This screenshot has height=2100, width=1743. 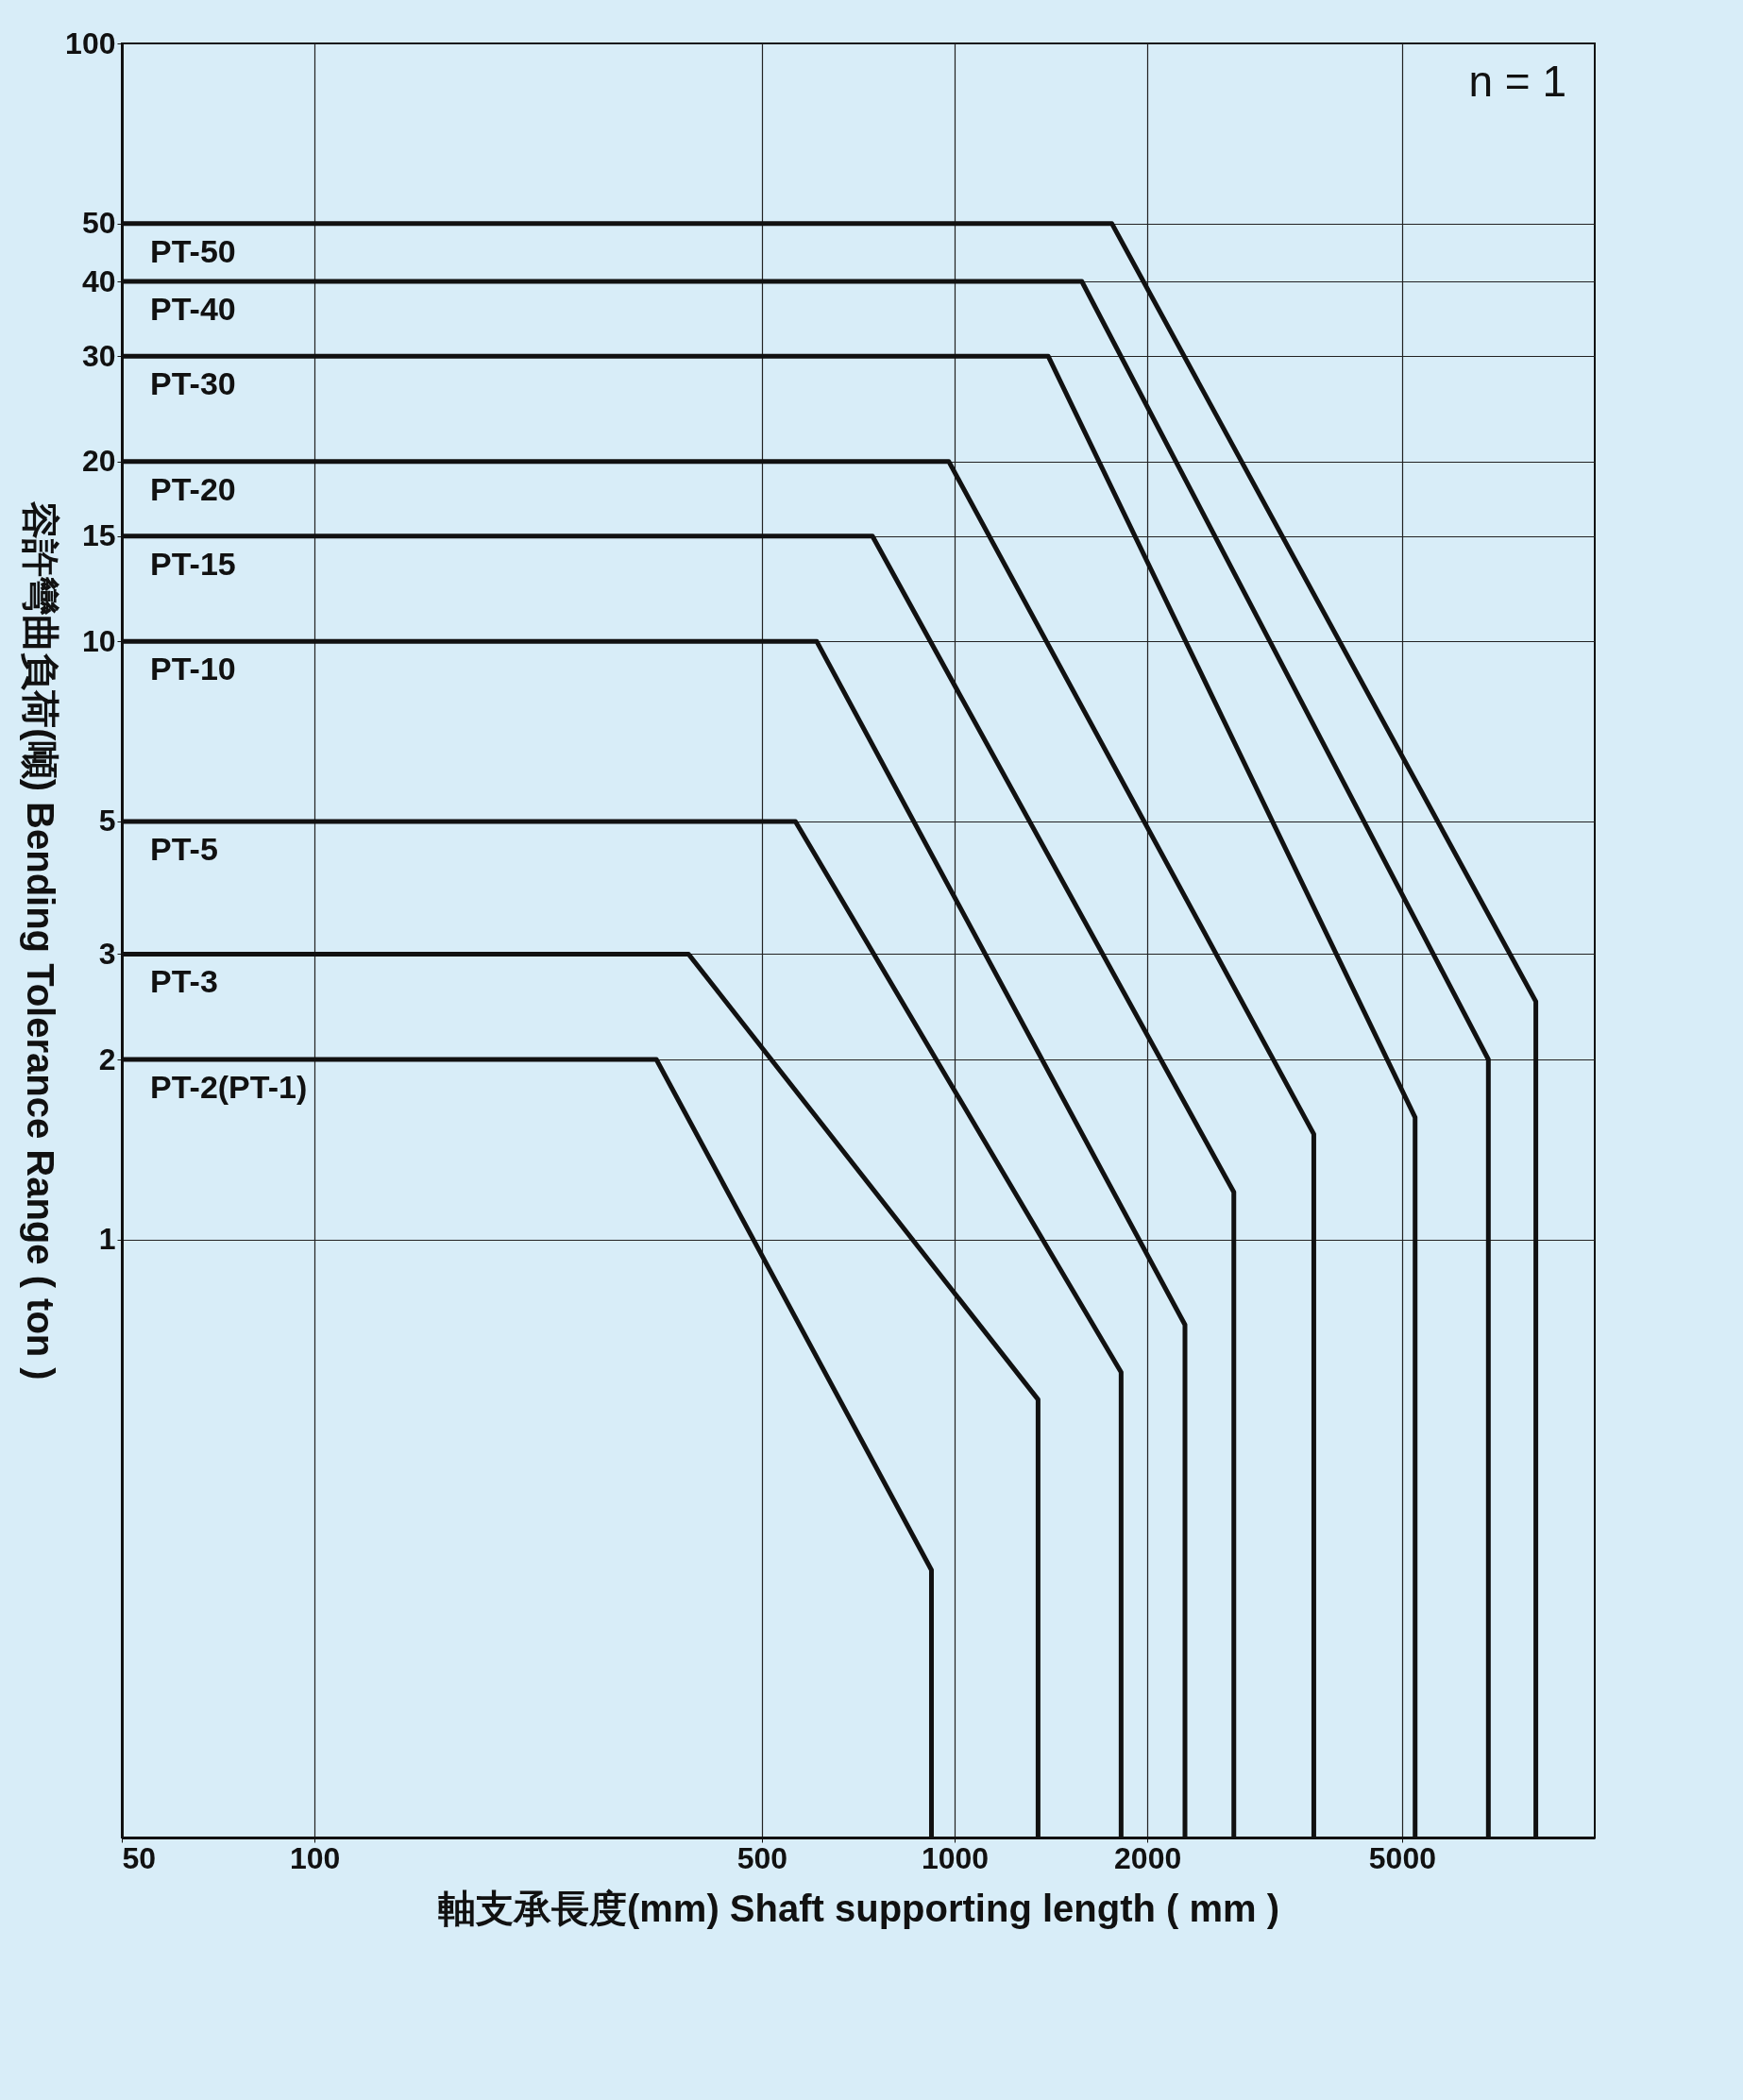 I want to click on series-label: PT-15, so click(x=193, y=563).